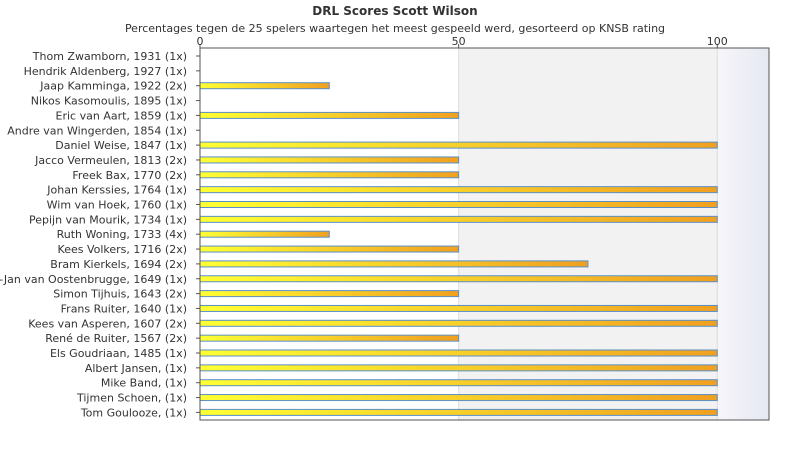  Describe the element at coordinates (121, 115) in the screenshot. I see `category-label: Eric van Aart, 1859 (1x)` at that location.